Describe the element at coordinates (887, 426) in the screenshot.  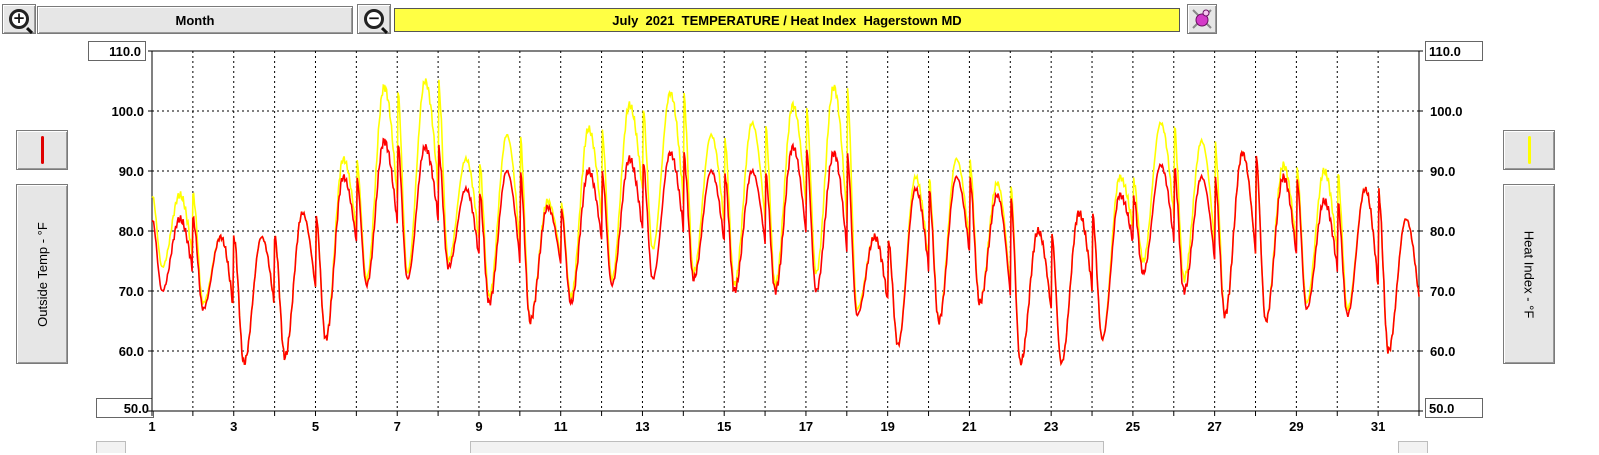
I see `x-tick-label: 19` at that location.